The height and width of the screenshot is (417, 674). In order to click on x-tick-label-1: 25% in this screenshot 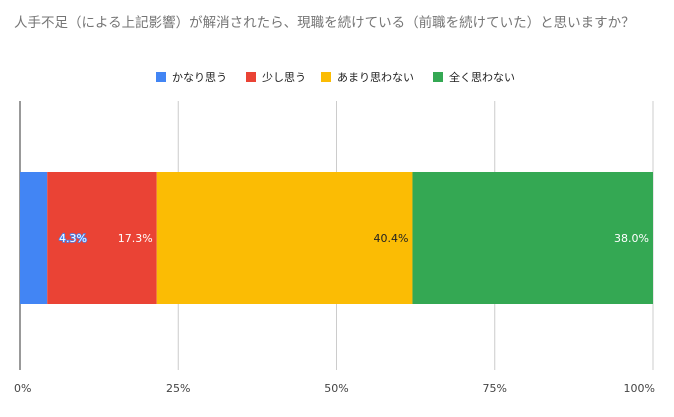, I will do `click(178, 388)`.